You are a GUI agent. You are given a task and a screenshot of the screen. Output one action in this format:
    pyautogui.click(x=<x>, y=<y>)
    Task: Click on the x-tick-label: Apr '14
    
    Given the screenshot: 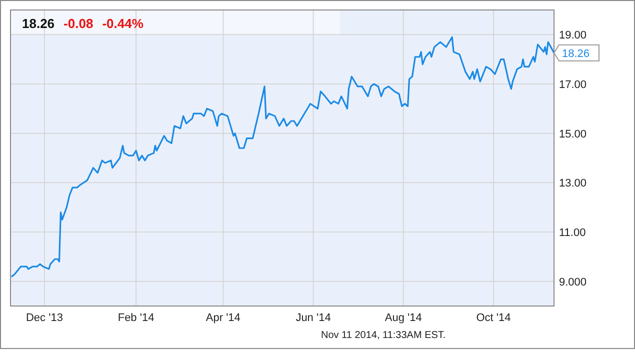 What is the action you would take?
    pyautogui.click(x=223, y=318)
    